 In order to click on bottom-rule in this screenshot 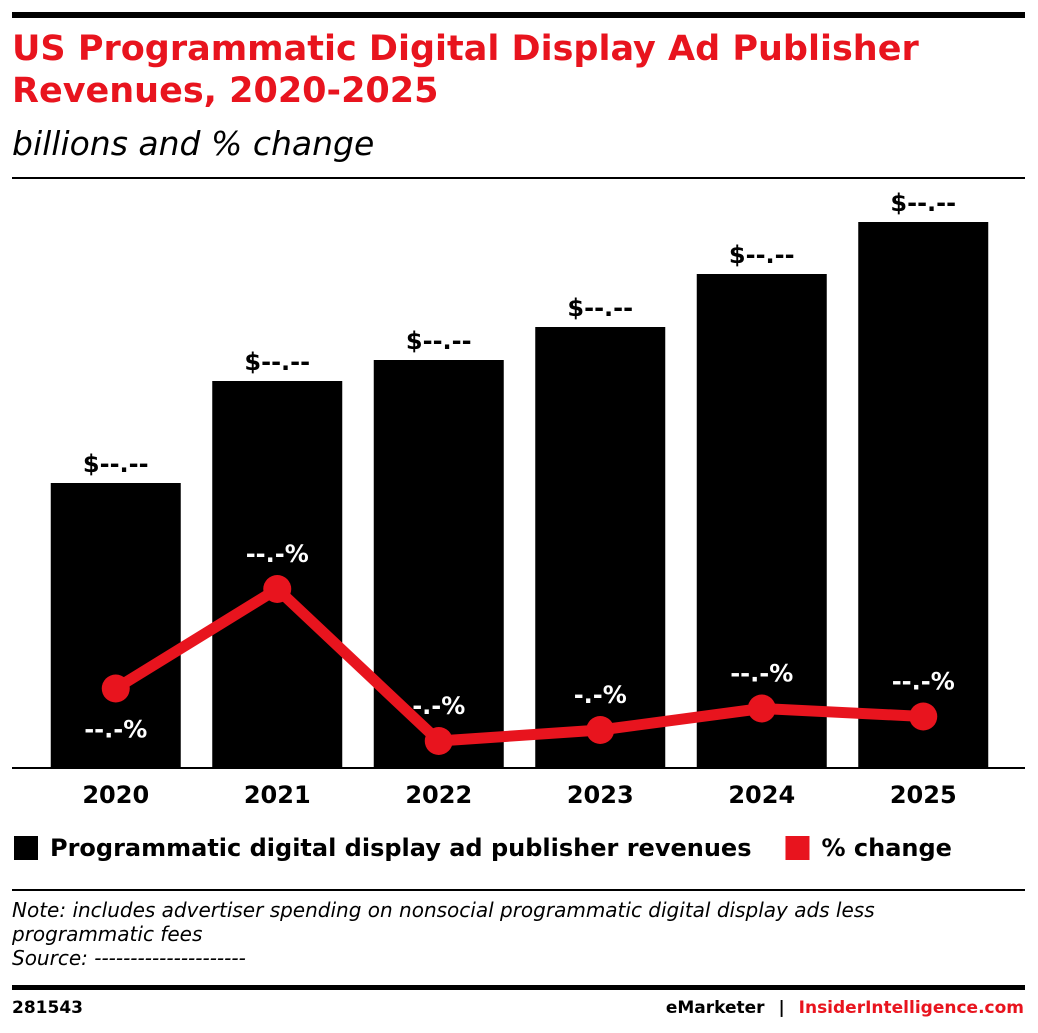, I will do `click(518, 987)`.